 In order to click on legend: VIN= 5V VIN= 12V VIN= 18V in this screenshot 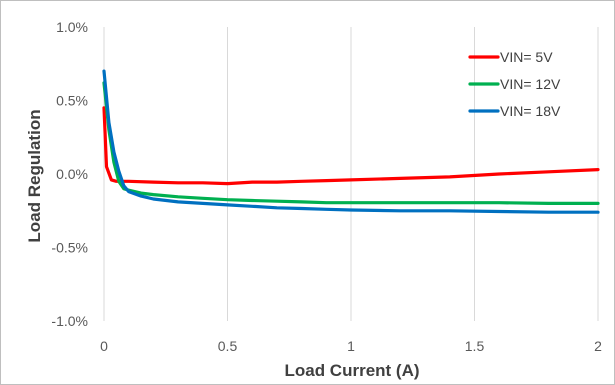, I will do `click(514, 84)`.